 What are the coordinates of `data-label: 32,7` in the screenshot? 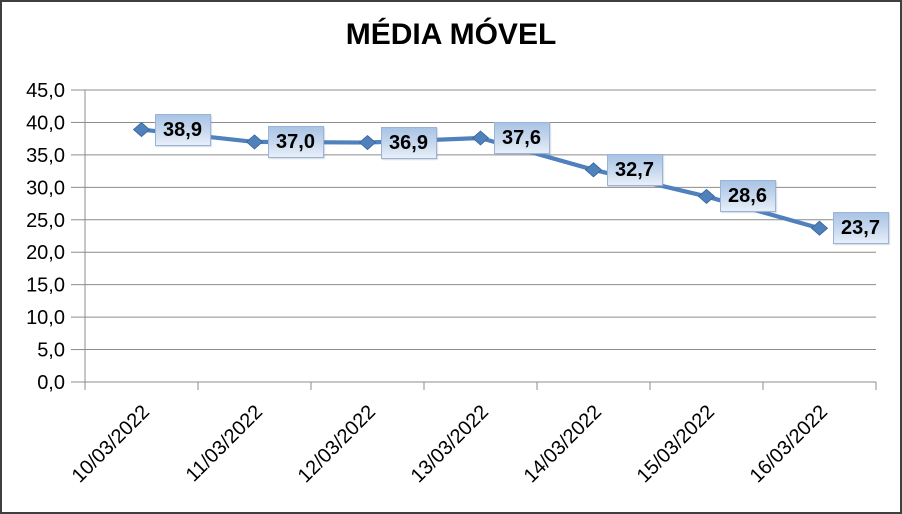 It's located at (634, 169).